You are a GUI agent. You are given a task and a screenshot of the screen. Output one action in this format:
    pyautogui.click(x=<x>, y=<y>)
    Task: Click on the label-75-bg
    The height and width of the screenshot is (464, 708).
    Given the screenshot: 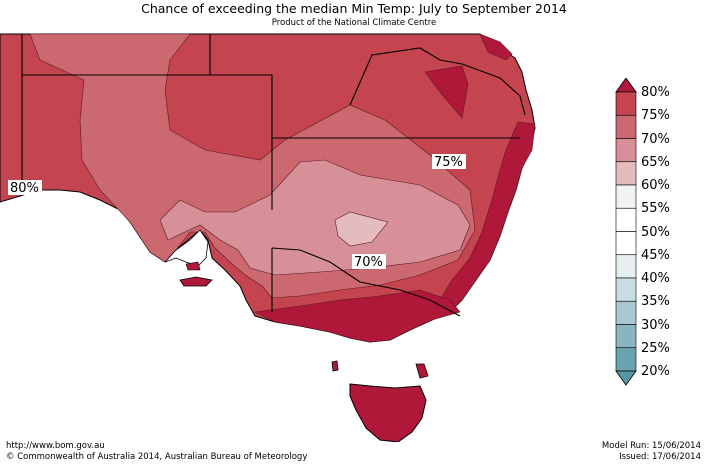 What is the action you would take?
    pyautogui.click(x=449, y=161)
    